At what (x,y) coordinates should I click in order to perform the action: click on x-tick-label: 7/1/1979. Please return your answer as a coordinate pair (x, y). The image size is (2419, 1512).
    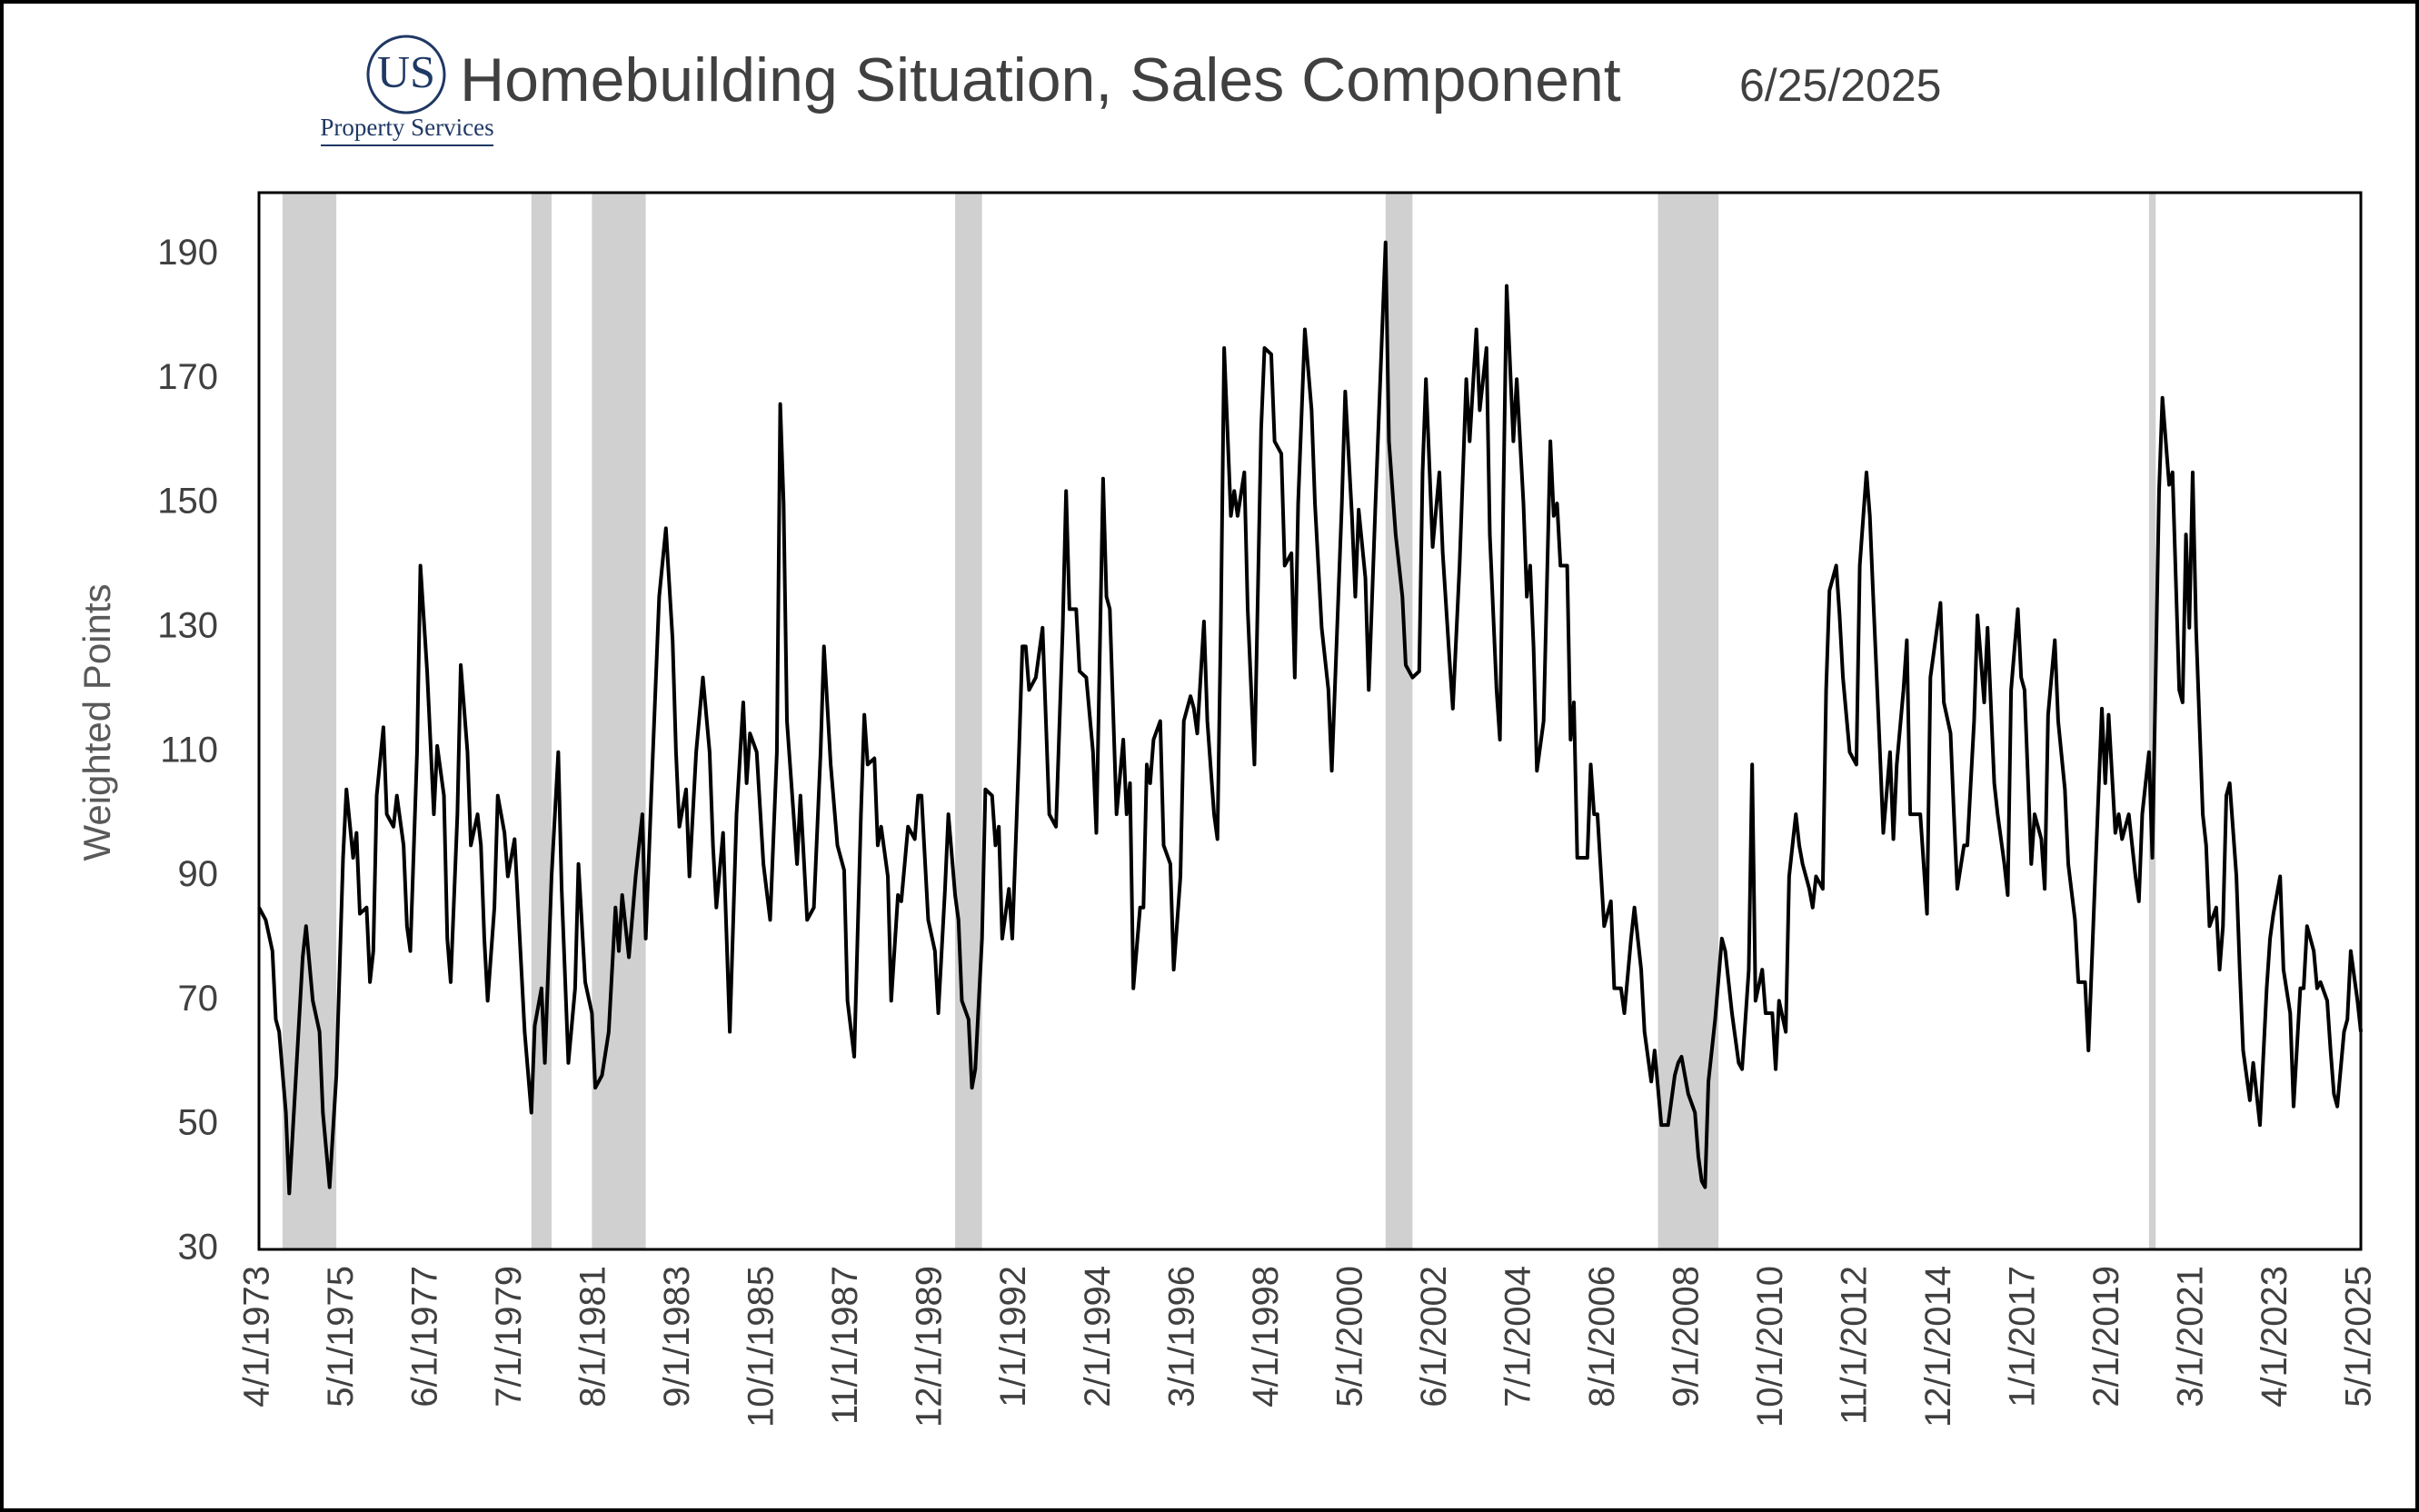
    Looking at the image, I should click on (509, 1337).